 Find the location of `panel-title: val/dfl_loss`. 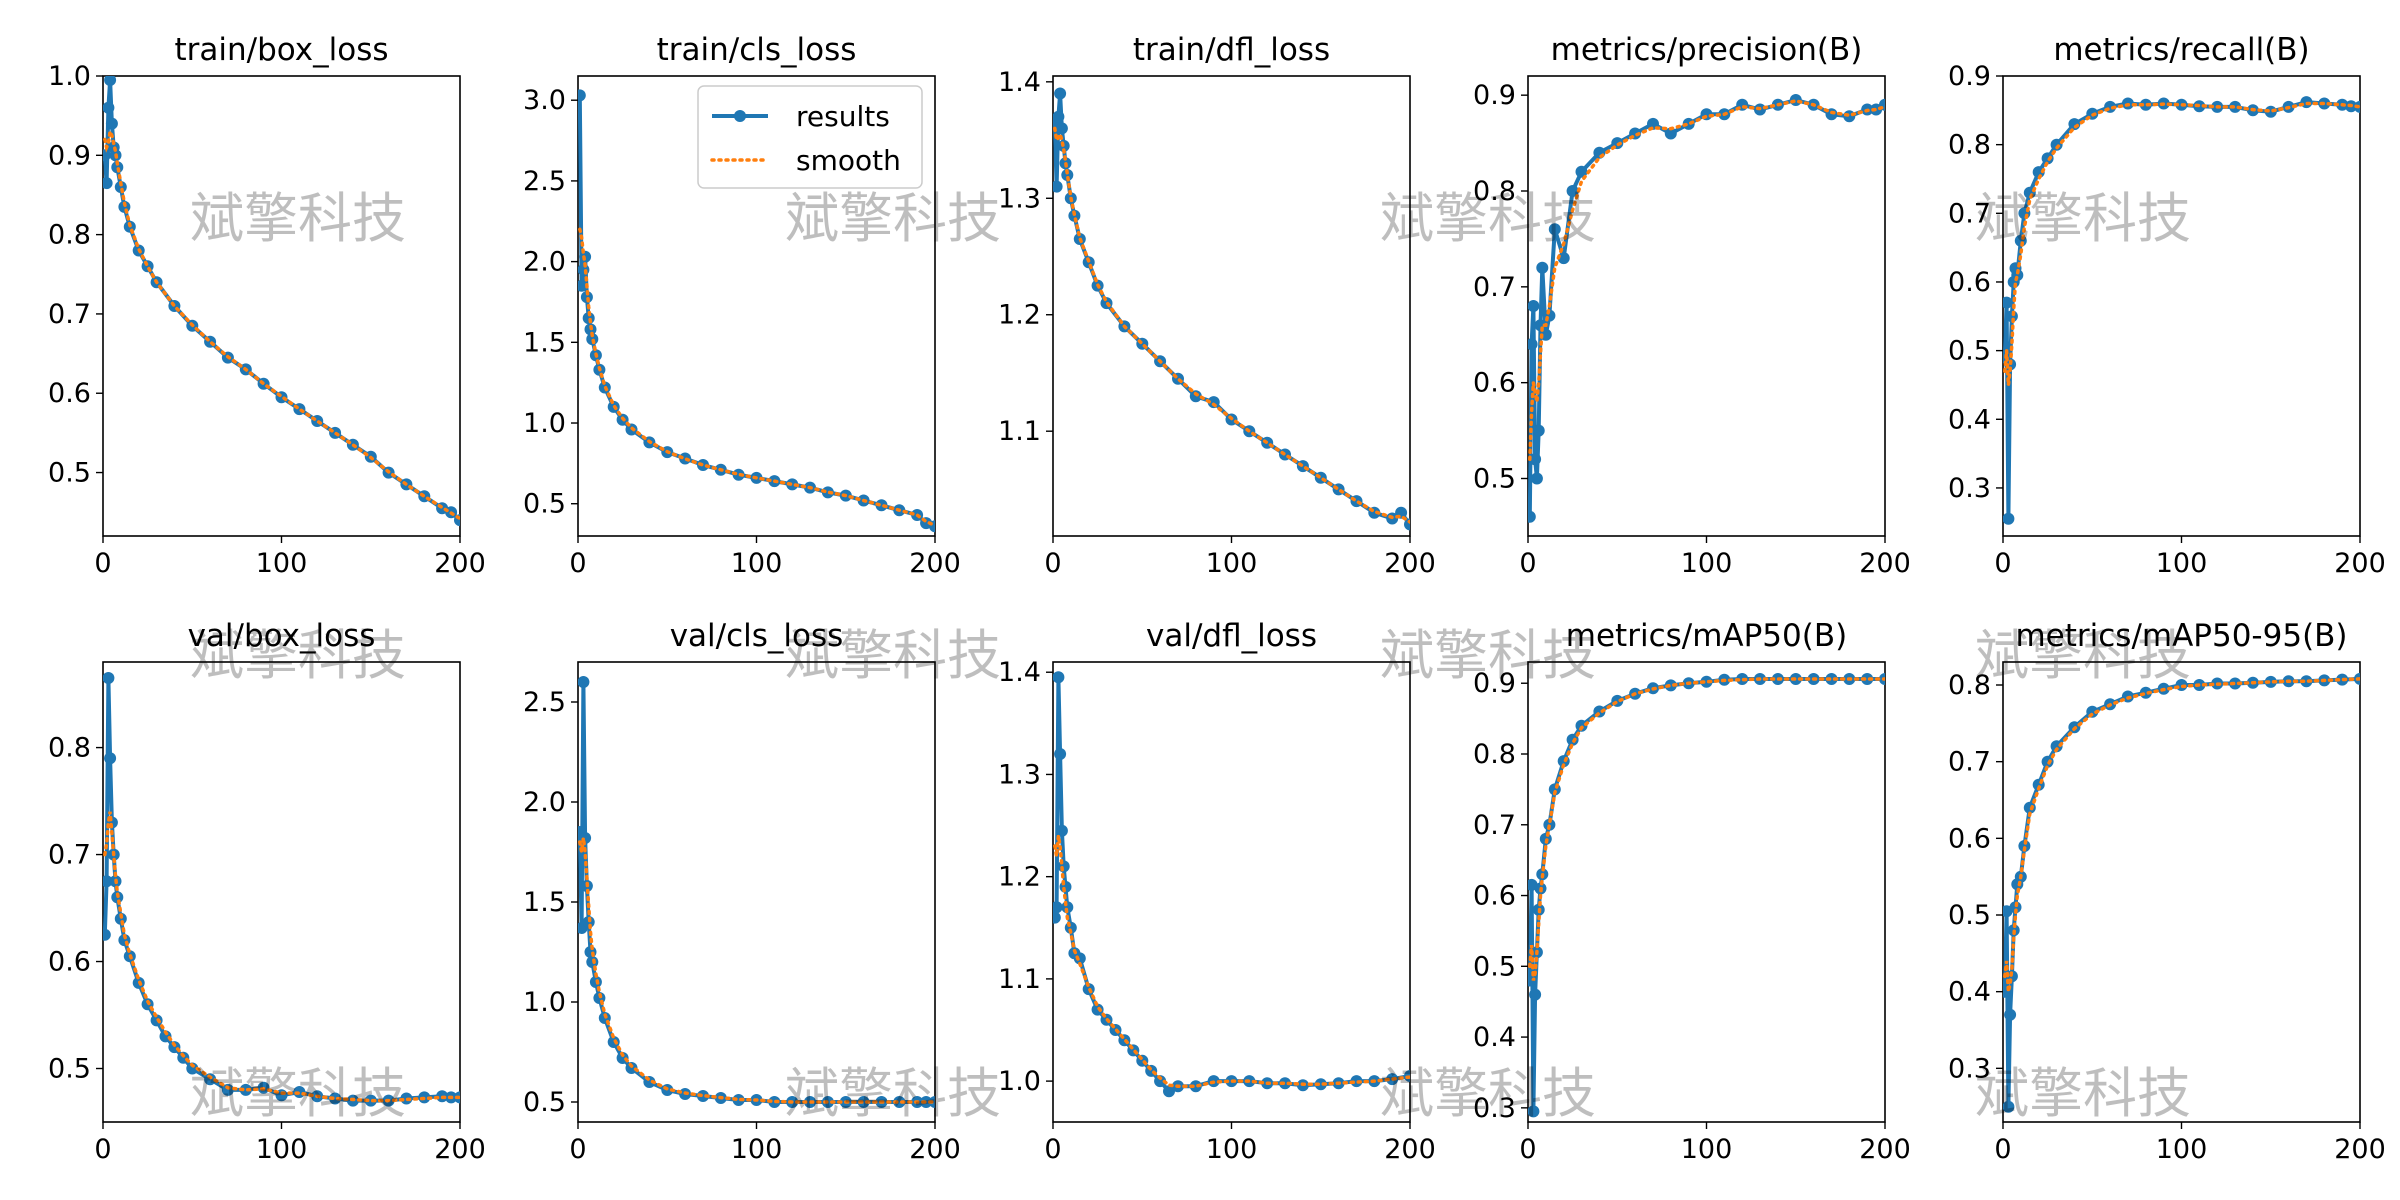

panel-title: val/dfl_loss is located at coordinates (1231, 636).